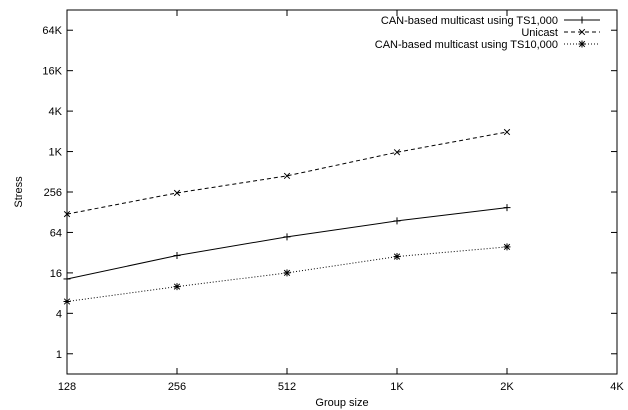 The height and width of the screenshot is (410, 628). What do you see at coordinates (397, 387) in the screenshot?
I see `x-tick-label: 1K` at bounding box center [397, 387].